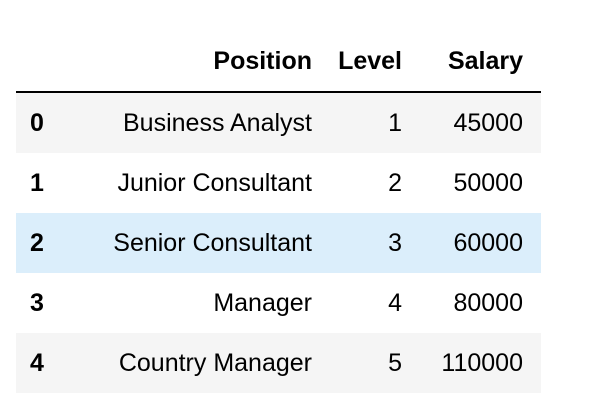  Describe the element at coordinates (262, 303) in the screenshot. I see `cell-position: Manager` at that location.